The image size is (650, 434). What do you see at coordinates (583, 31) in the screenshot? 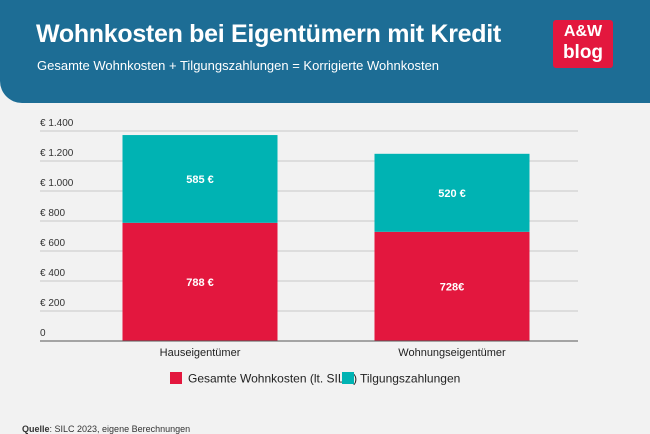
I see `logo-line1: A&W` at bounding box center [583, 31].